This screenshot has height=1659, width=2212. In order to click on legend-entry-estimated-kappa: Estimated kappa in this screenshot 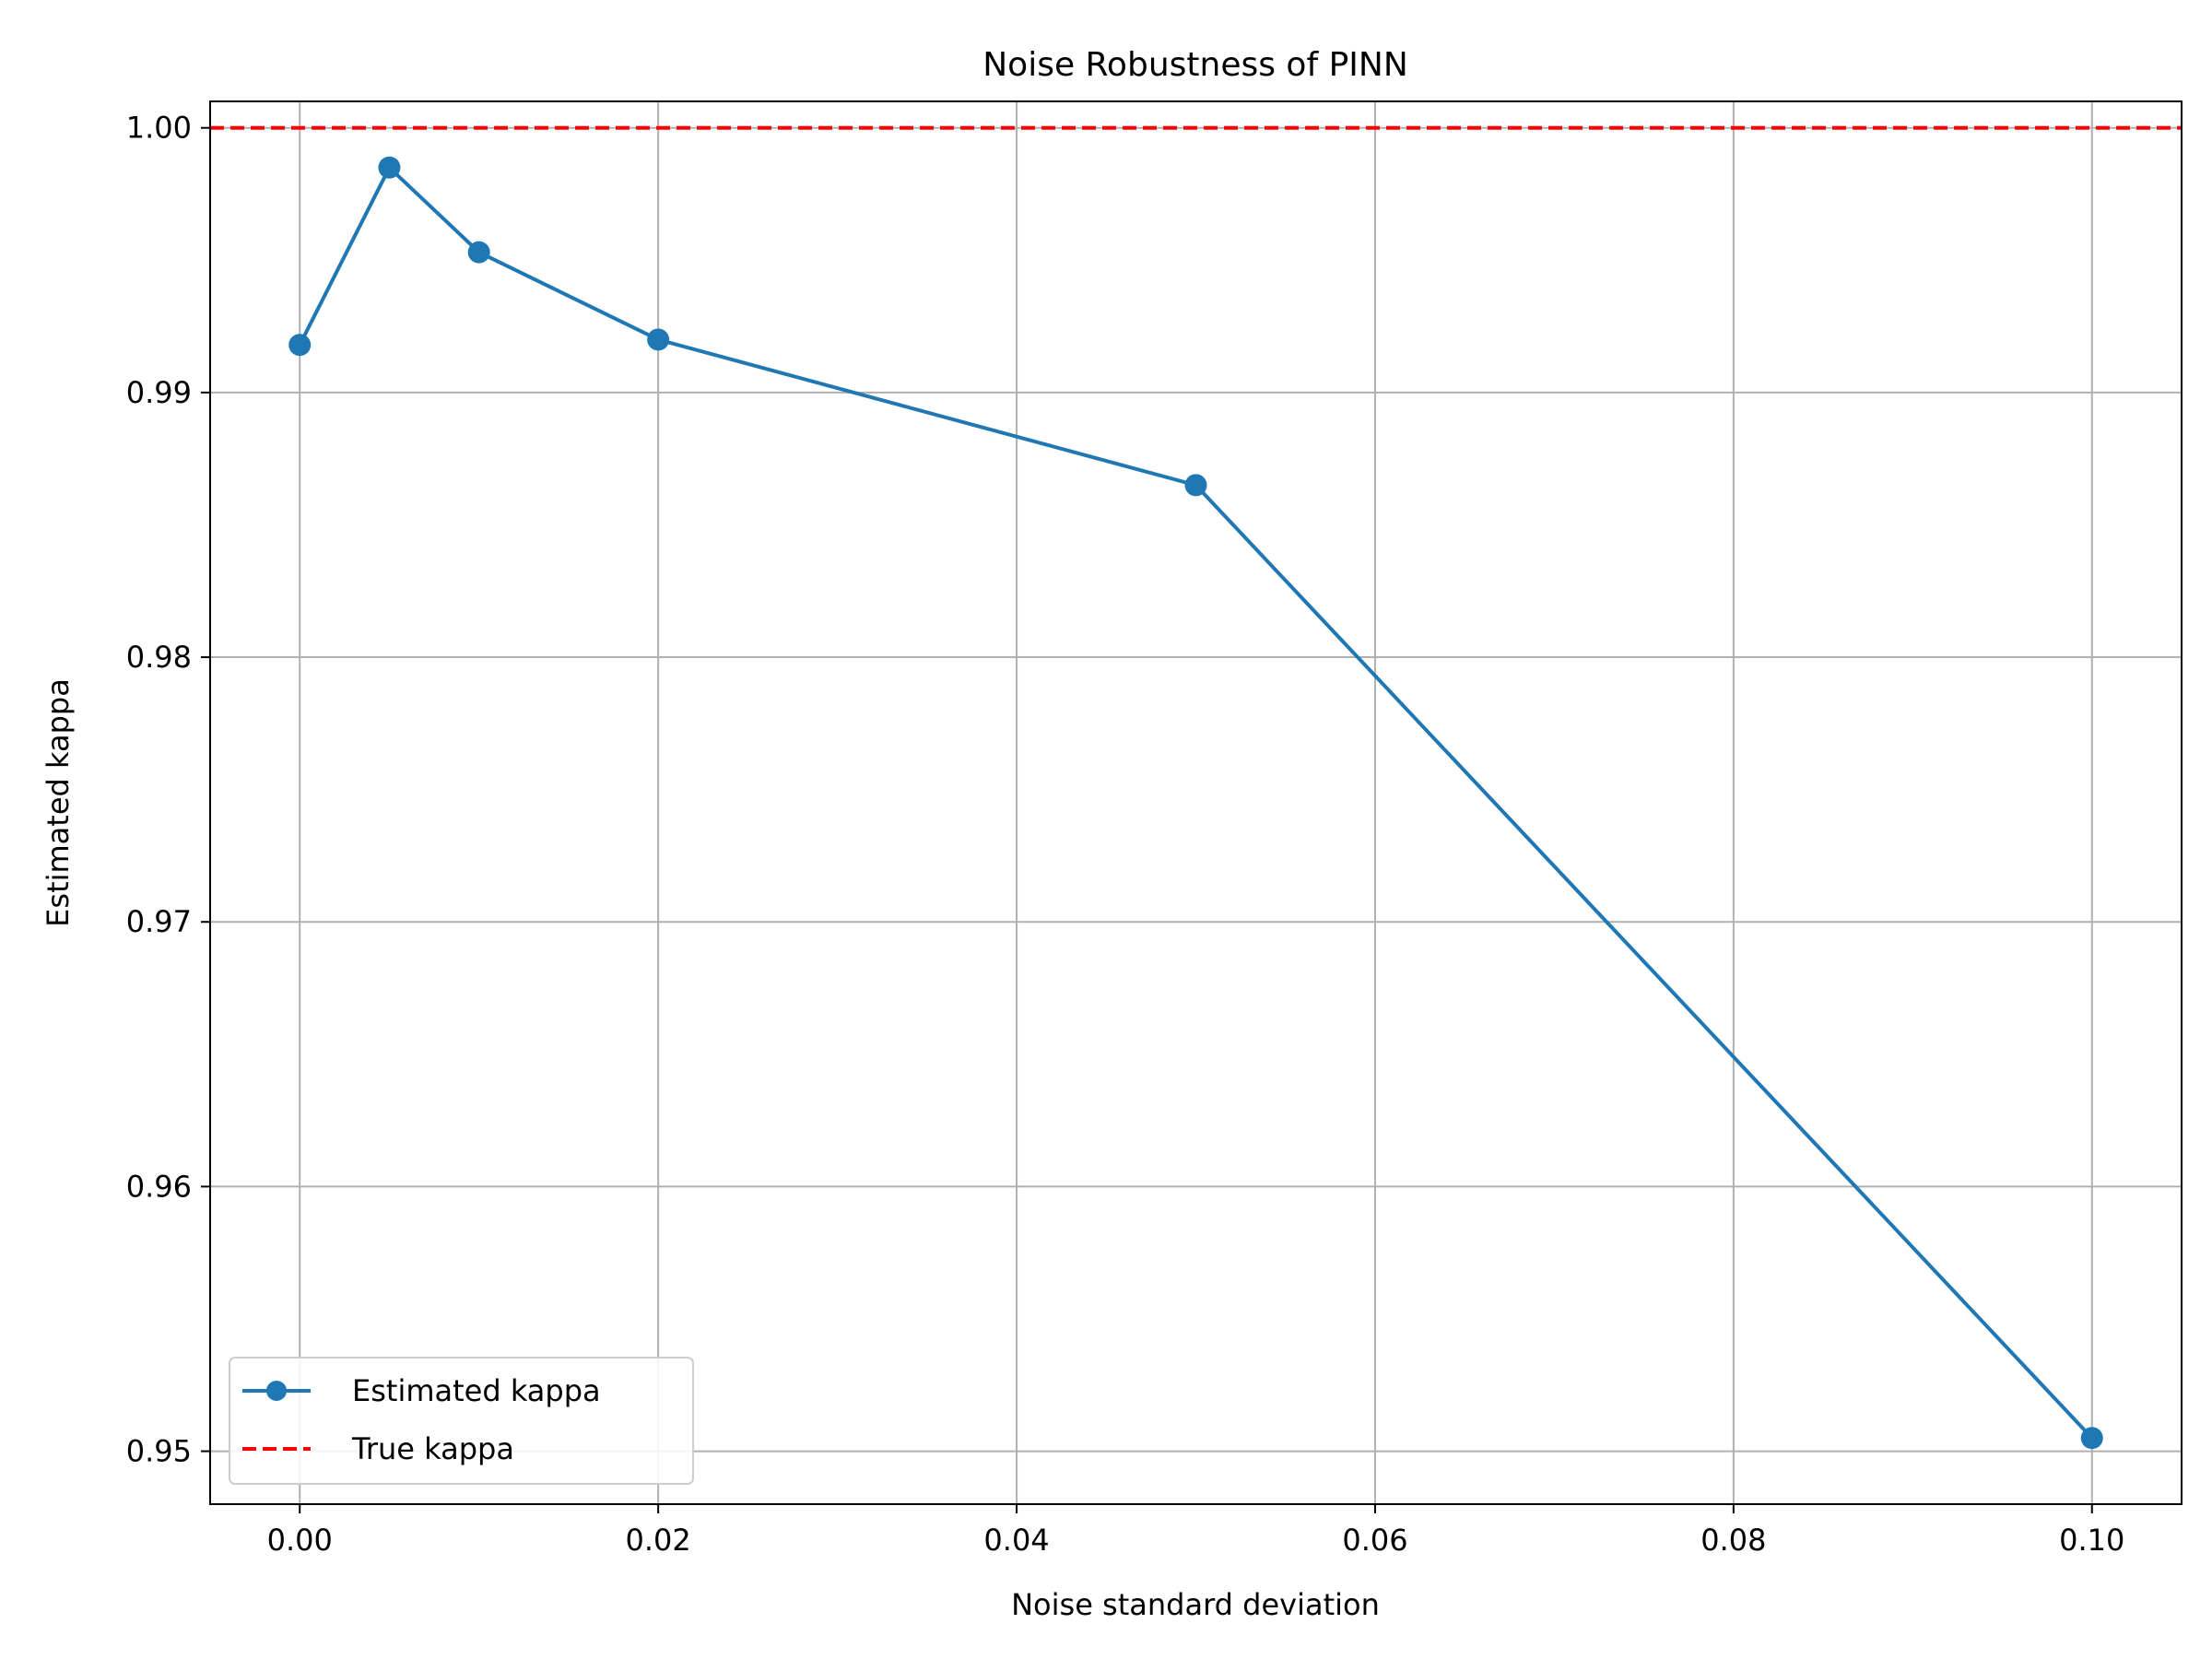, I will do `click(421, 1390)`.